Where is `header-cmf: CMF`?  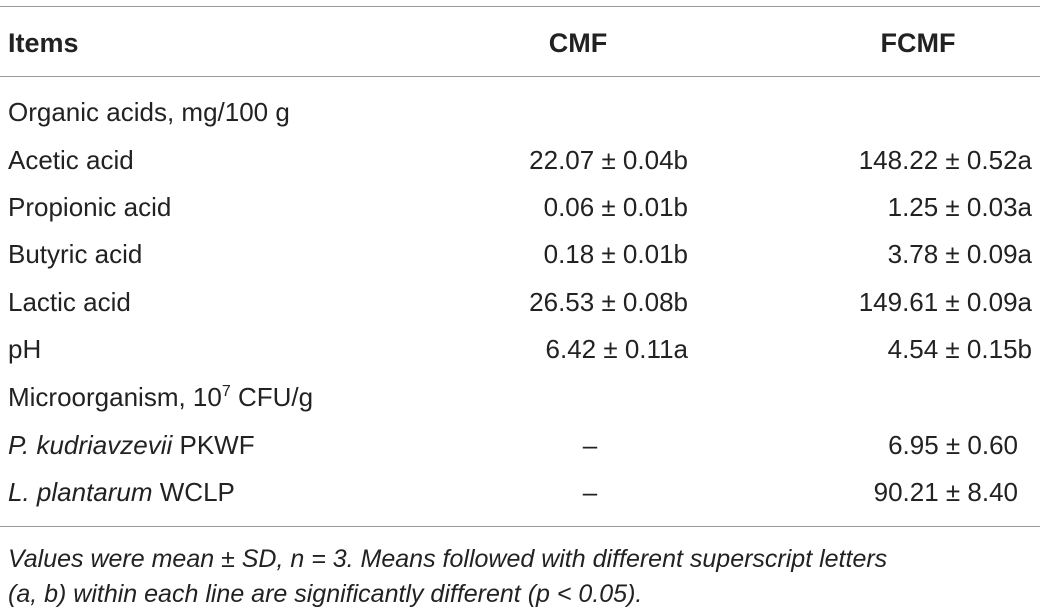
header-cmf: CMF is located at coordinates (578, 43).